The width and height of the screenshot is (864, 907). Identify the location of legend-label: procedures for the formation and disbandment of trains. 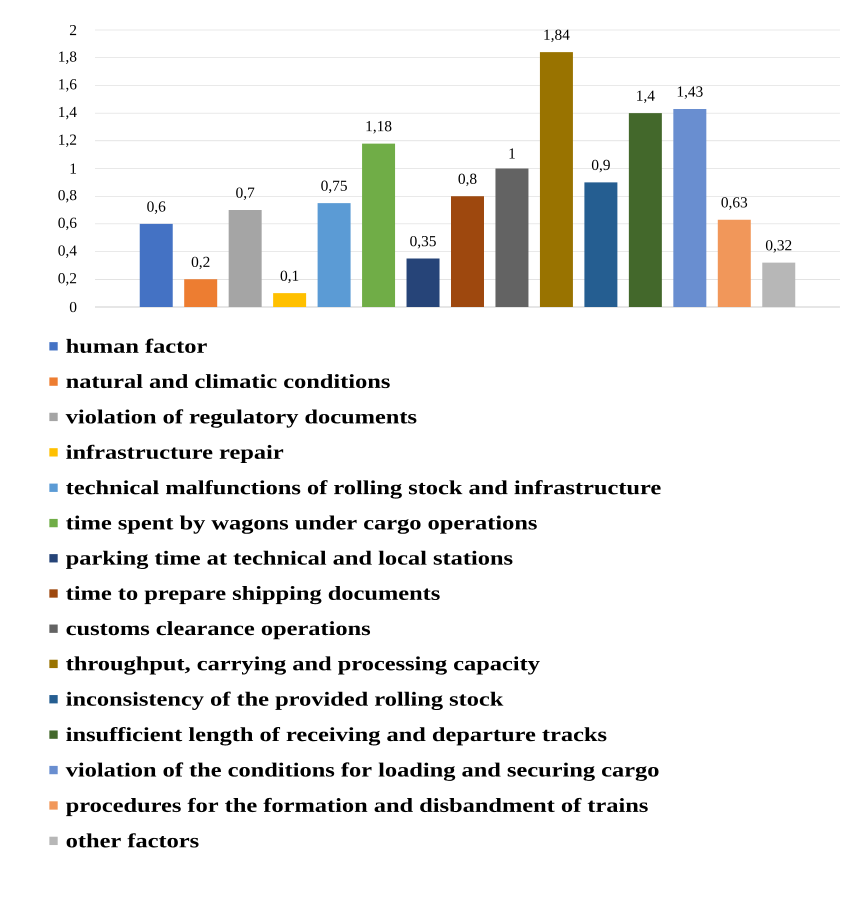
(357, 807).